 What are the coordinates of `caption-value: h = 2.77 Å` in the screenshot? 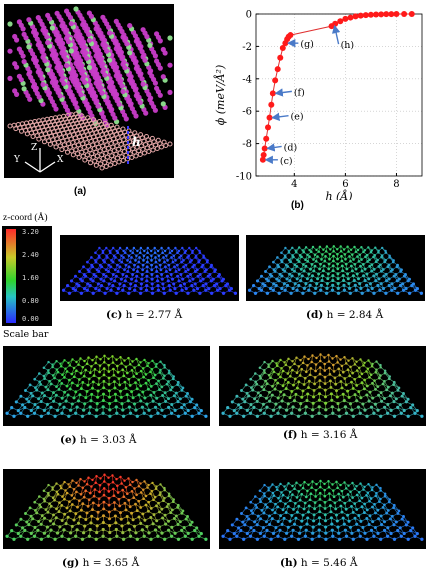 It's located at (152, 315).